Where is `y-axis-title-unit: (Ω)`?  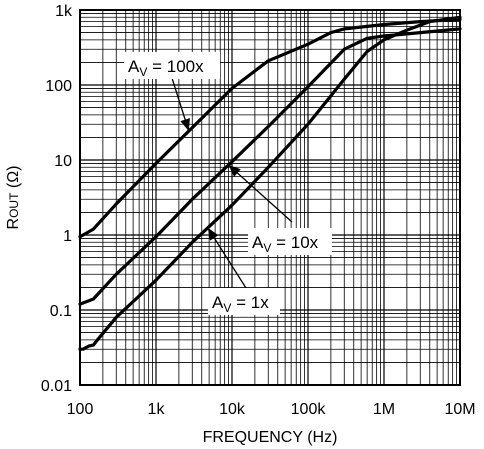 y-axis-title-unit: (Ω) is located at coordinates (13, 179).